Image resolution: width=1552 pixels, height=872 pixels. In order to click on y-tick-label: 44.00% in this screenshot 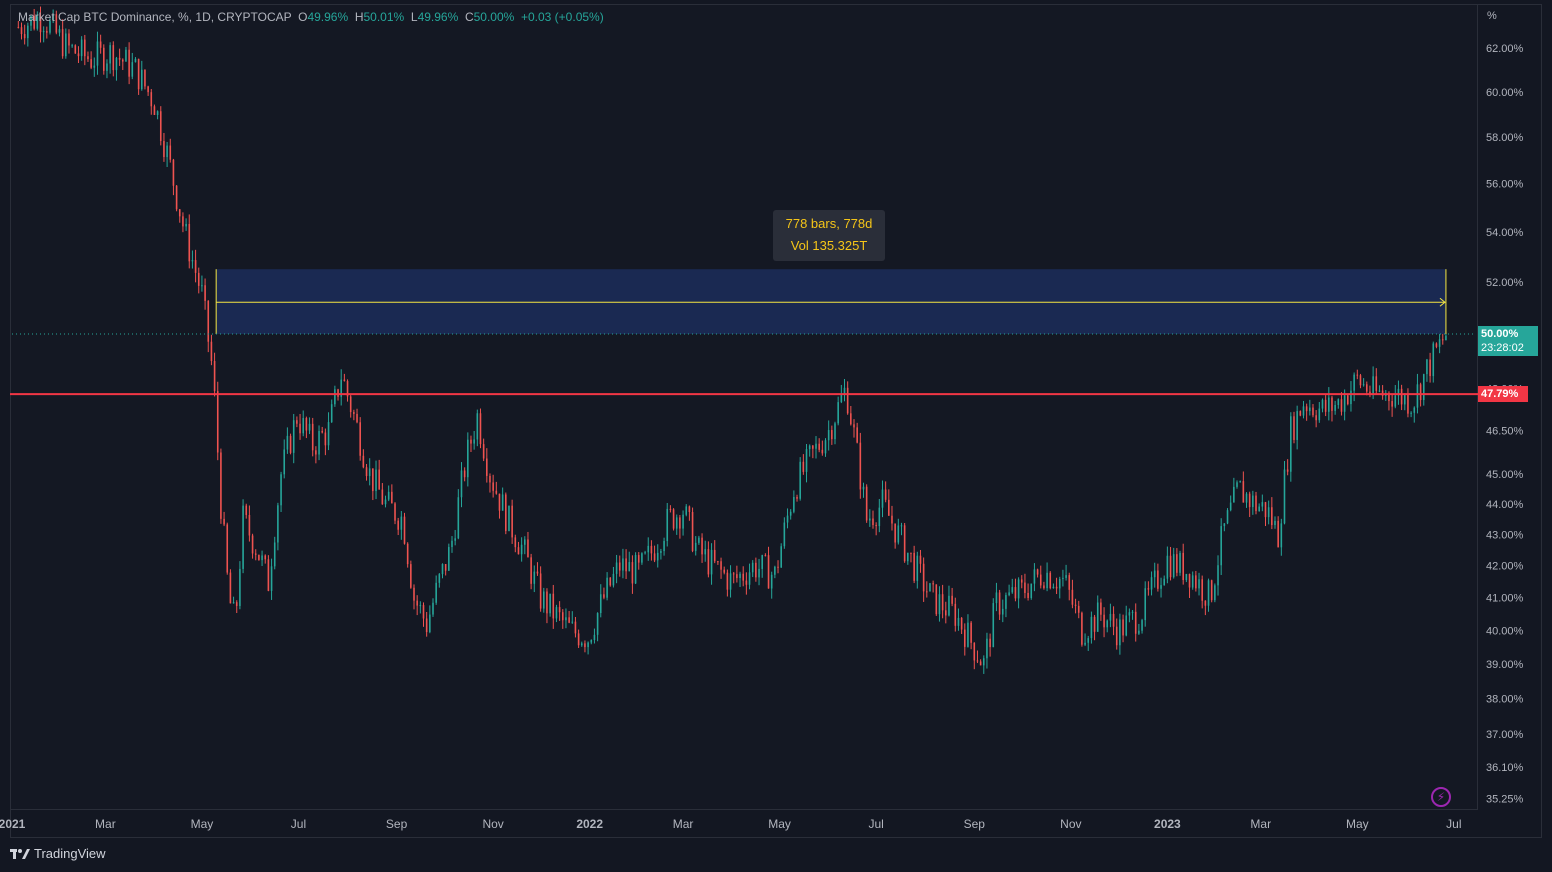, I will do `click(1505, 505)`.